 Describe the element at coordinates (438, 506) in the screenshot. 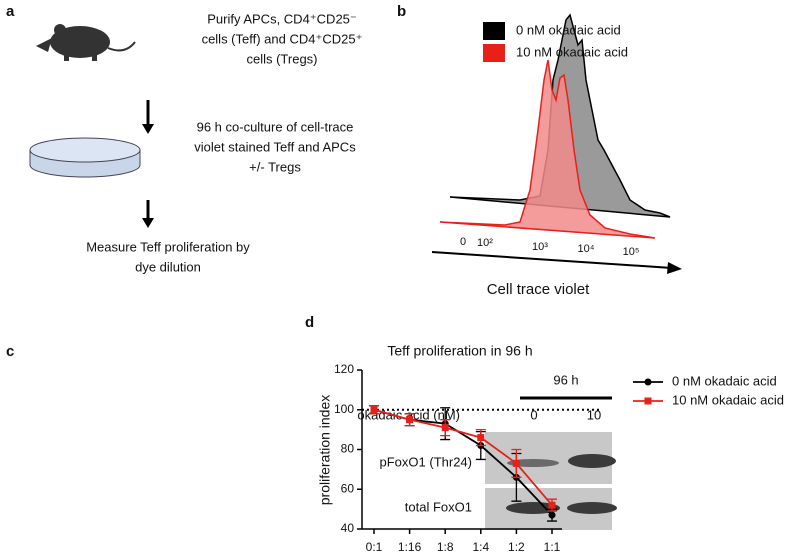

I see `row-label: total FoxO1` at that location.